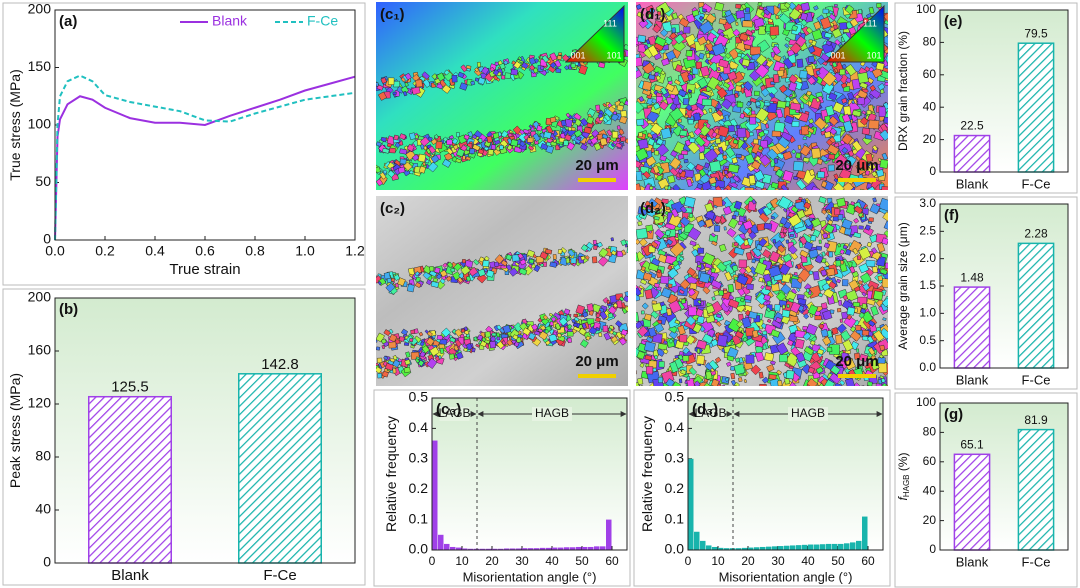 Image resolution: width=1080 pixels, height=588 pixels. I want to click on y-tick-label: 60, so click(930, 74).